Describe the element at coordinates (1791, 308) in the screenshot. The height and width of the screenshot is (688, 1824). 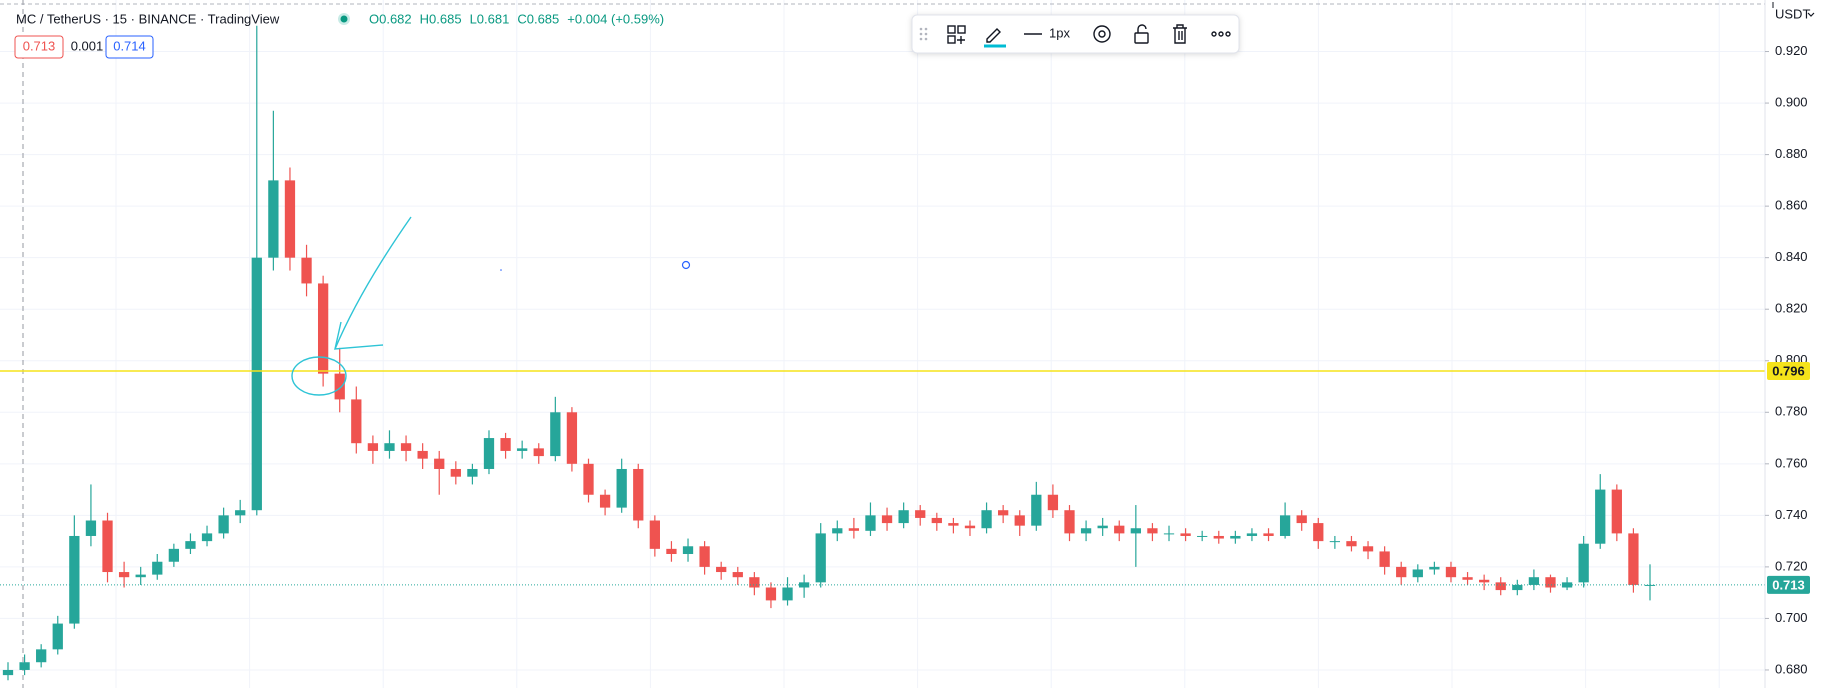
I see `y-tick-label: 0.820` at that location.